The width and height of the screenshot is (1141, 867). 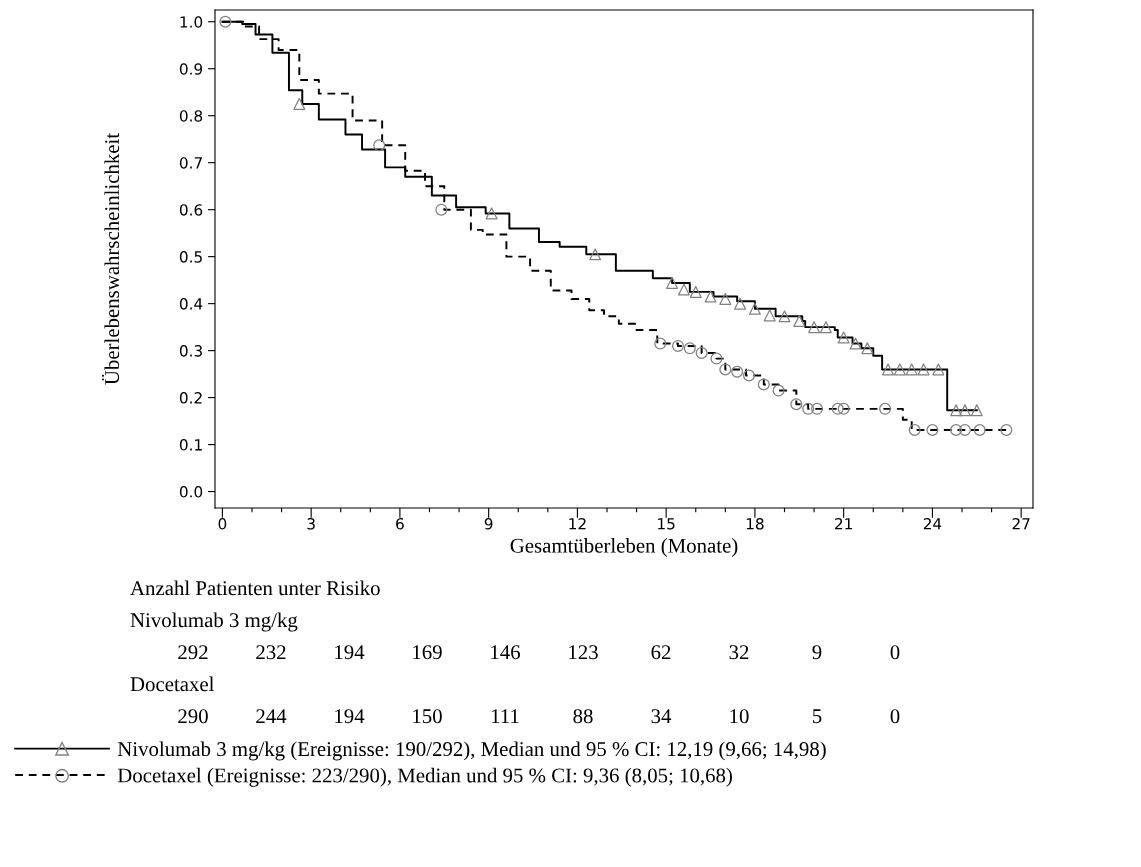 I want to click on text: 146, so click(x=505, y=652).